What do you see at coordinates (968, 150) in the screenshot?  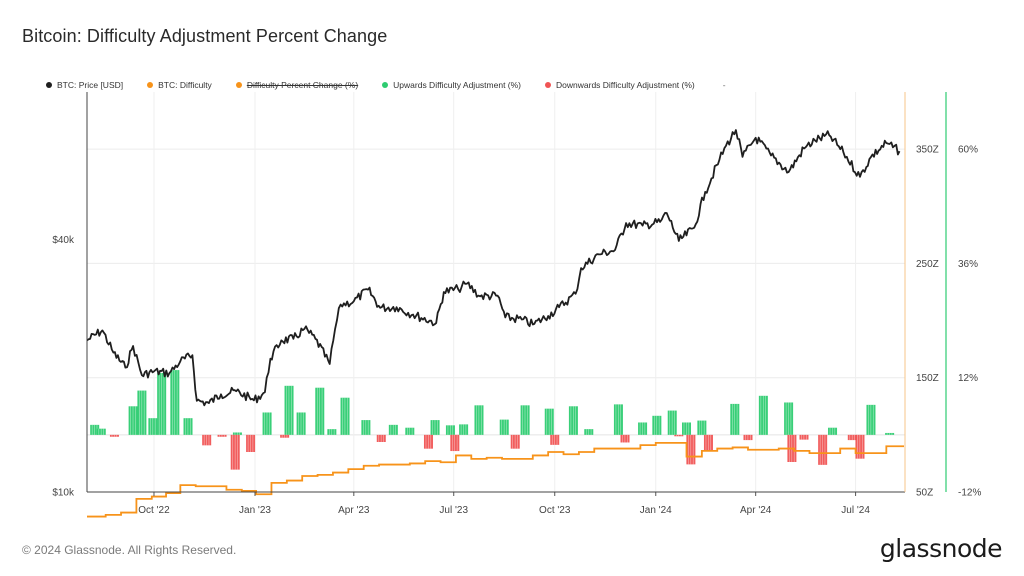 I see `percent-tick-label: 60%` at bounding box center [968, 150].